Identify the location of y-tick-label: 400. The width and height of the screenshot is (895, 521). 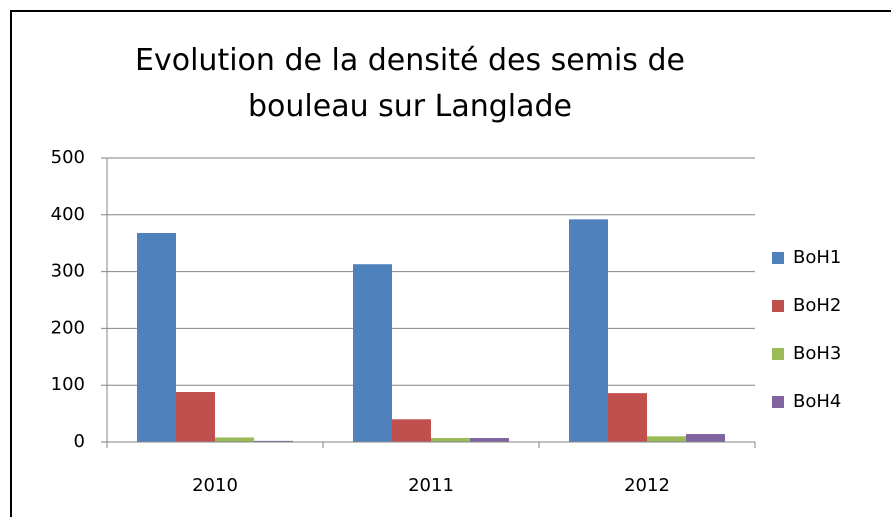
(68, 214).